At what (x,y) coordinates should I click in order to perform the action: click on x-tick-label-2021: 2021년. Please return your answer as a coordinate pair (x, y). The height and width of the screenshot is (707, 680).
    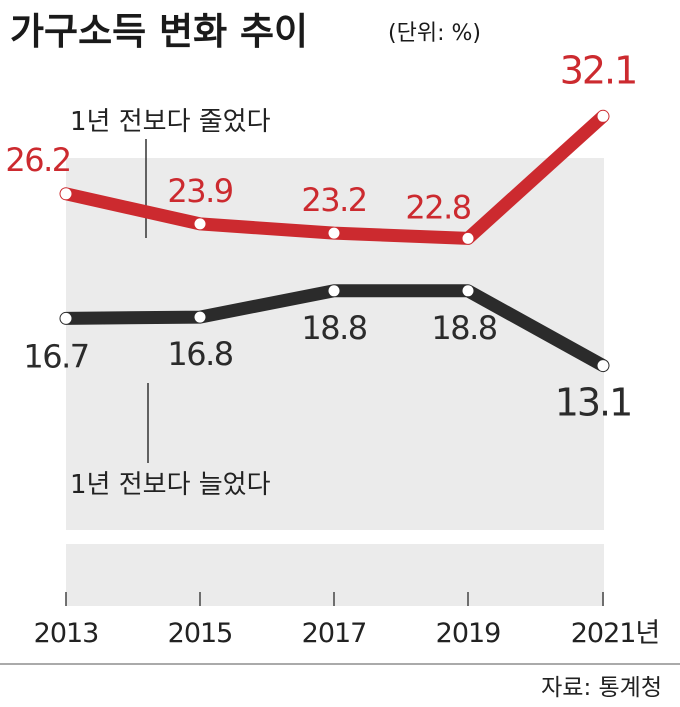
    Looking at the image, I should click on (615, 633).